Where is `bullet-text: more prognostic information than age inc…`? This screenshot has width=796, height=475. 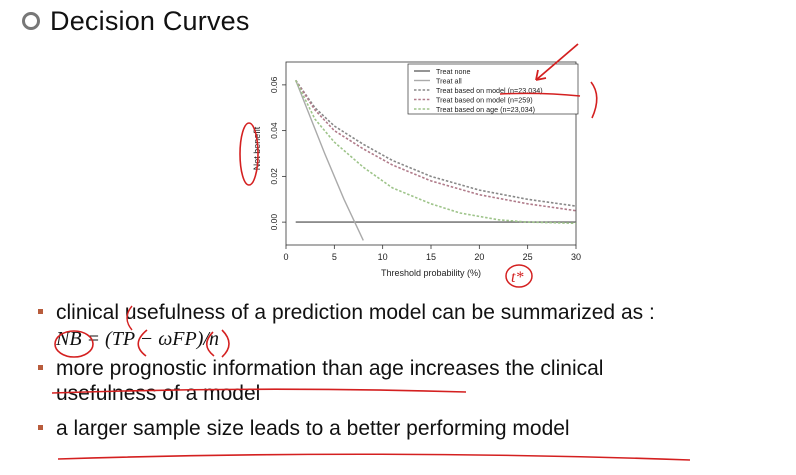 bullet-text: more prognostic information than age inc… is located at coordinates (330, 368).